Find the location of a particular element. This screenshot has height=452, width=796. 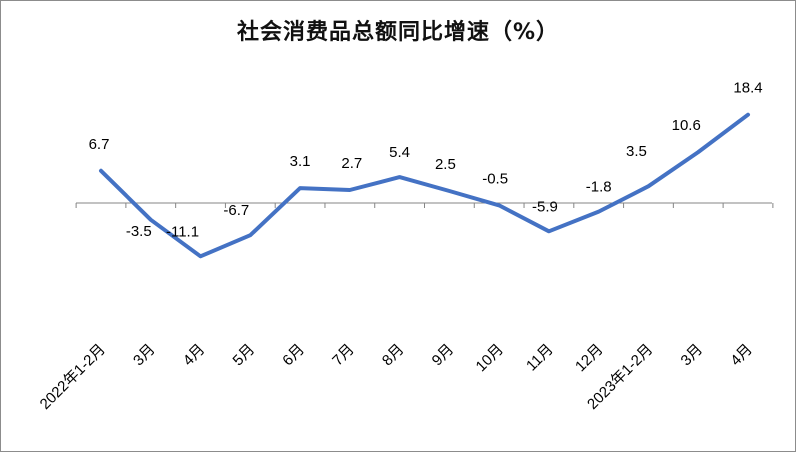

data-label: -0.5 is located at coordinates (495, 178).